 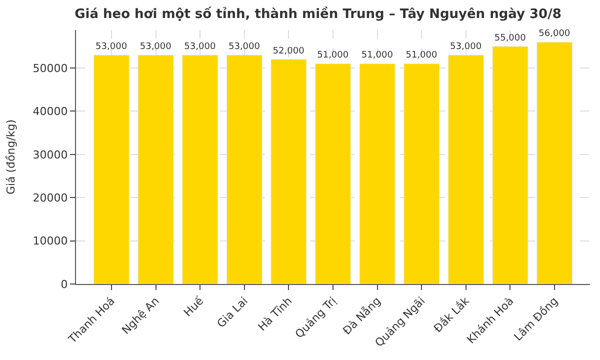 What do you see at coordinates (11, 157) in the screenshot?
I see `y-axis-title: Giá (đồng/kg)` at bounding box center [11, 157].